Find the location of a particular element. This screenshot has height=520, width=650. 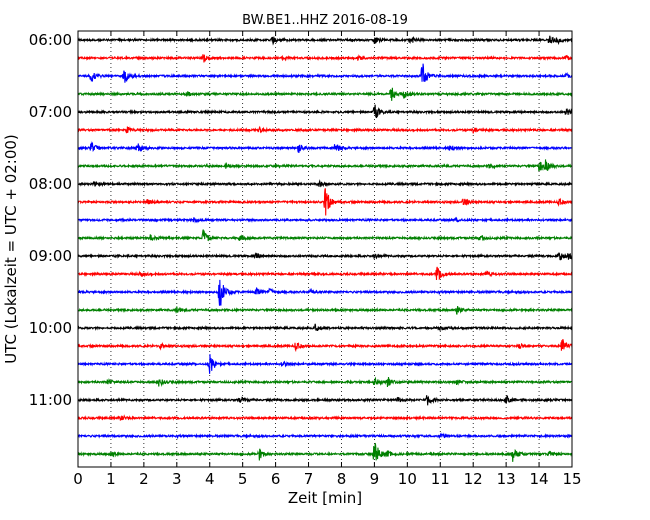

trace-07:30 is located at coordinates (325, 147).